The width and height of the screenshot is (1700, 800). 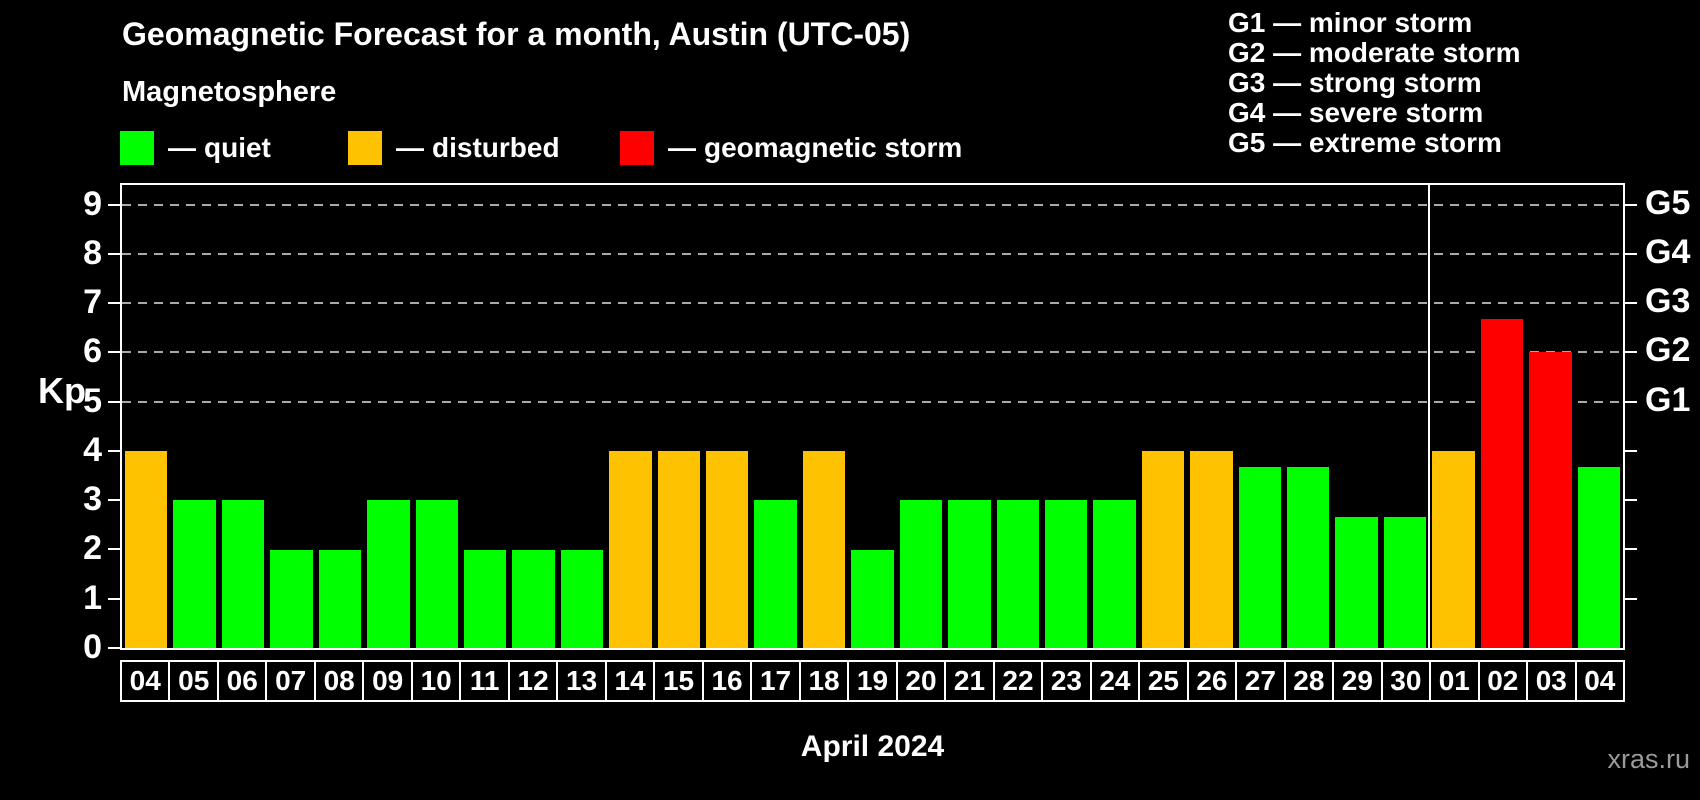 I want to click on g-scale-legend-line-4: G4 — severe storm, so click(x=1356, y=112).